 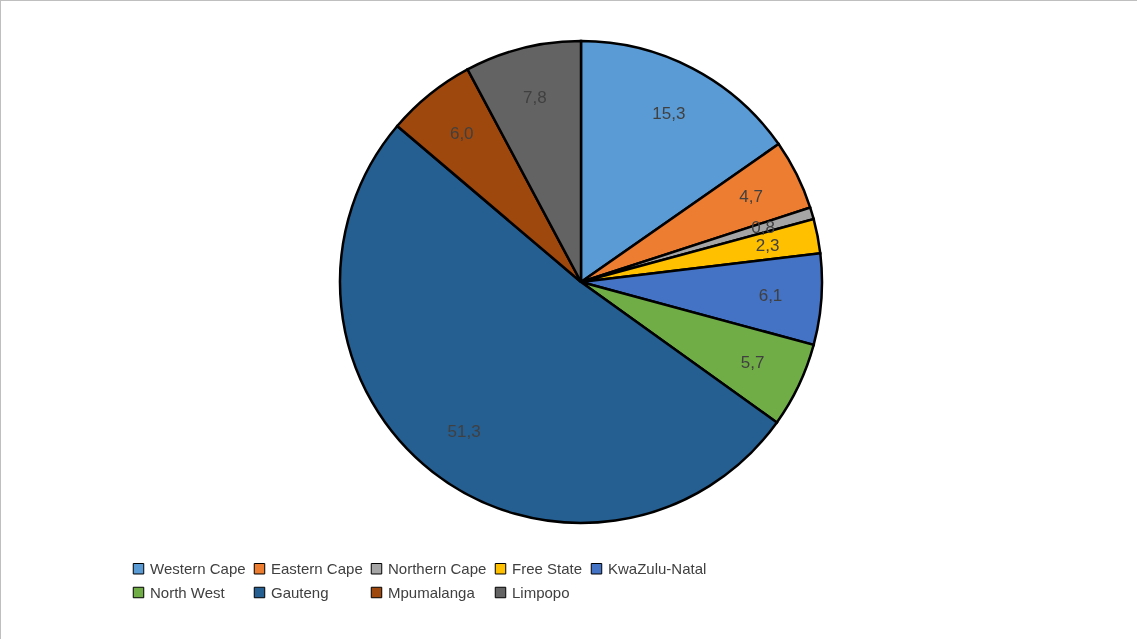 I want to click on legend-label: Mpumalanga, so click(x=432, y=592).